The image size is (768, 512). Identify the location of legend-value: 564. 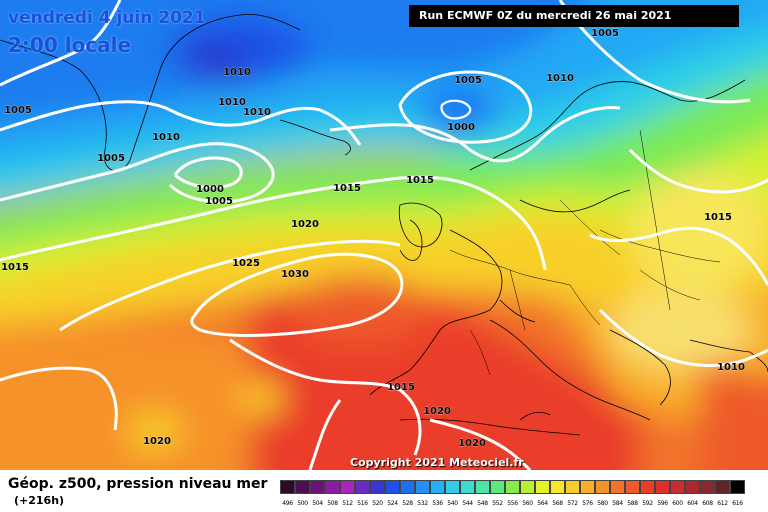
(542, 503).